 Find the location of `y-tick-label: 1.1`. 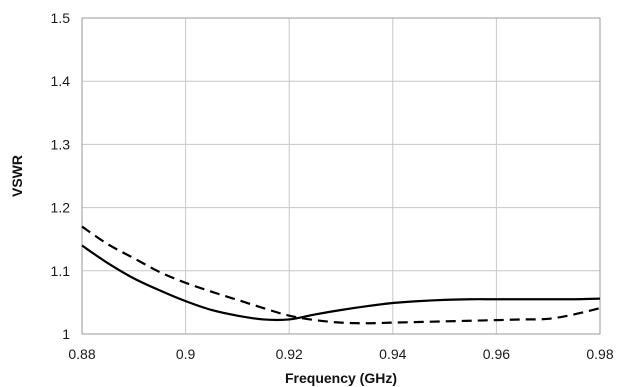

y-tick-label: 1.1 is located at coordinates (61, 271).